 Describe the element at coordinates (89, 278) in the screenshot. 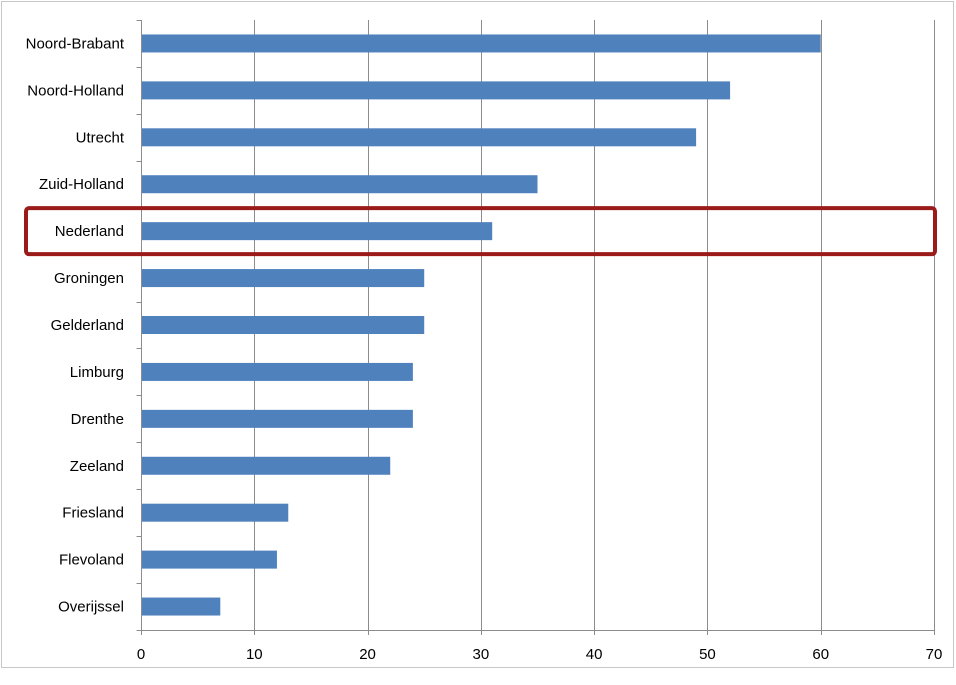

I see `category-label: Groningen` at that location.